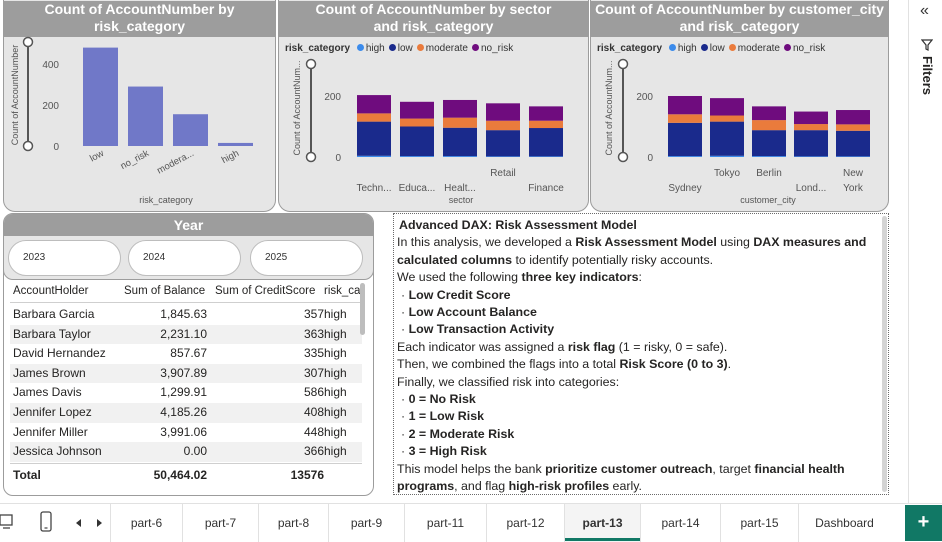 This screenshot has height=542, width=942. What do you see at coordinates (442, 416) in the screenshot?
I see `textbox-line: · 1 = Low Risk` at bounding box center [442, 416].